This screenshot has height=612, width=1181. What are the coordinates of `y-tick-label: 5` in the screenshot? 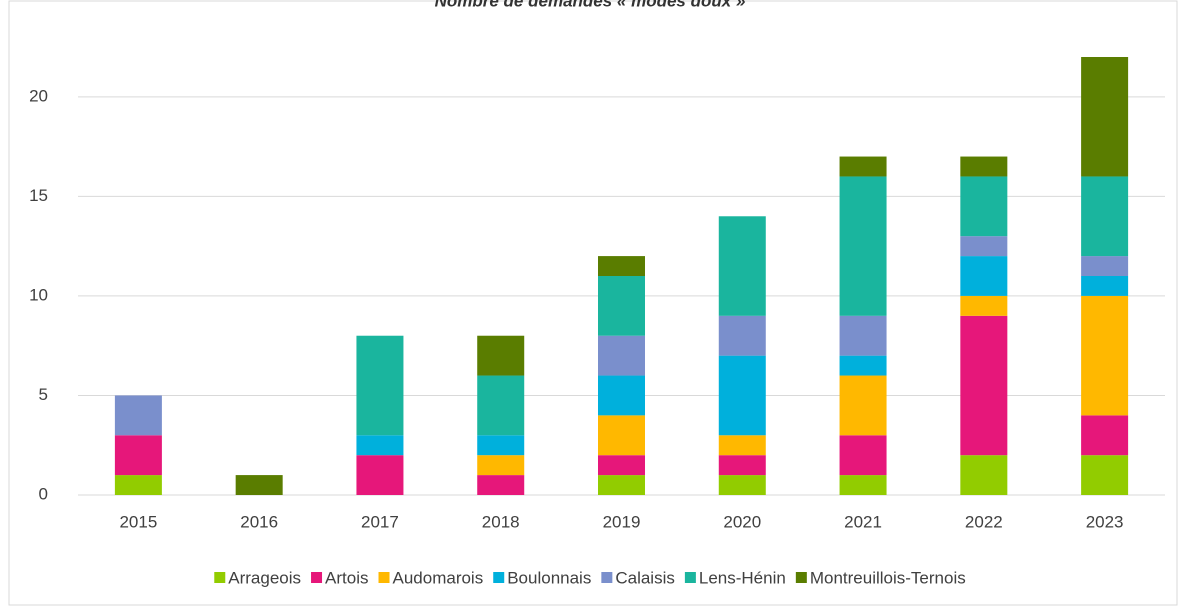 It's located at (43, 394).